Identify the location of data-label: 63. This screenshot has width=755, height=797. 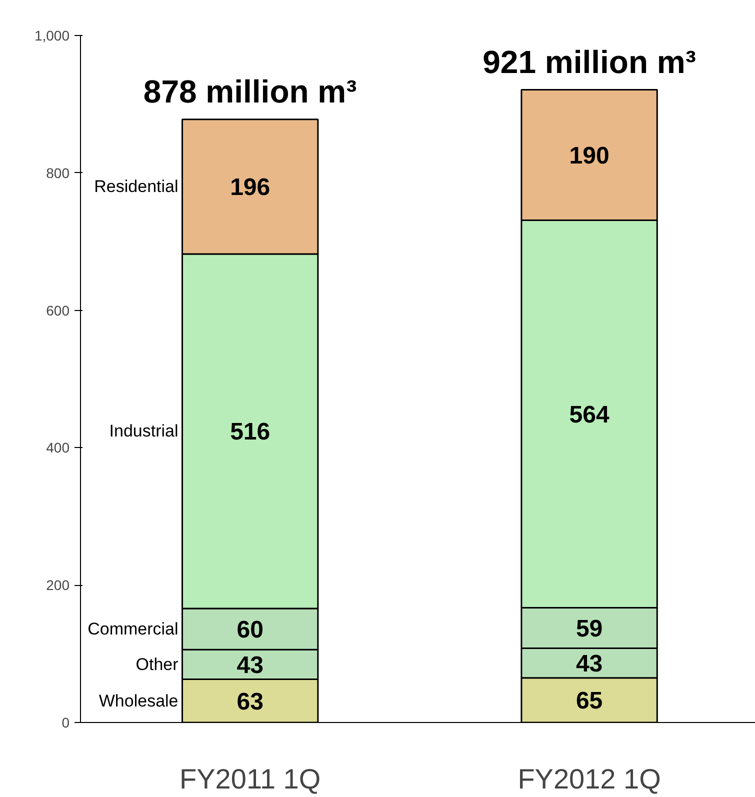
(250, 702).